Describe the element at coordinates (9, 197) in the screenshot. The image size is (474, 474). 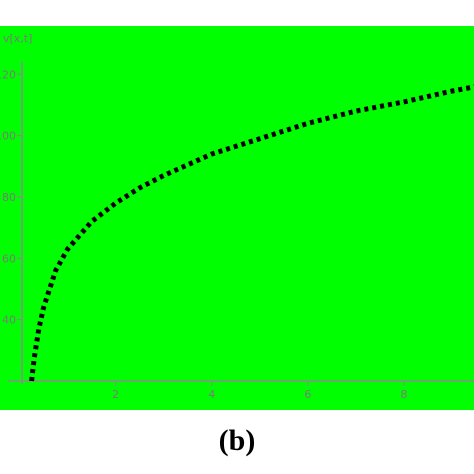
I see `y-tick-label: 80` at that location.